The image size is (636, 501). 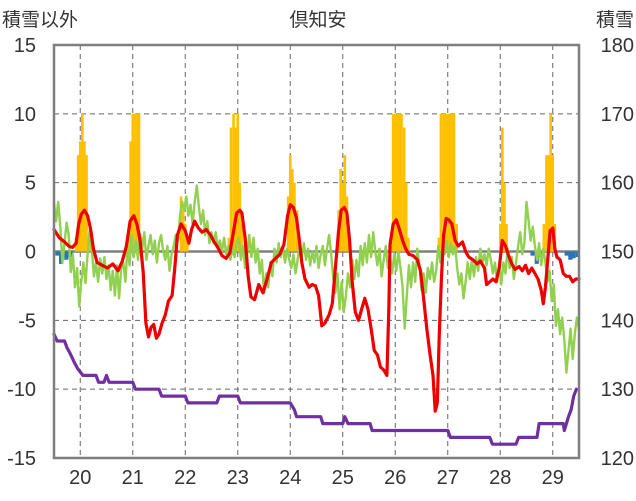 I want to click on x-tick-label: 22, so click(x=185, y=478).